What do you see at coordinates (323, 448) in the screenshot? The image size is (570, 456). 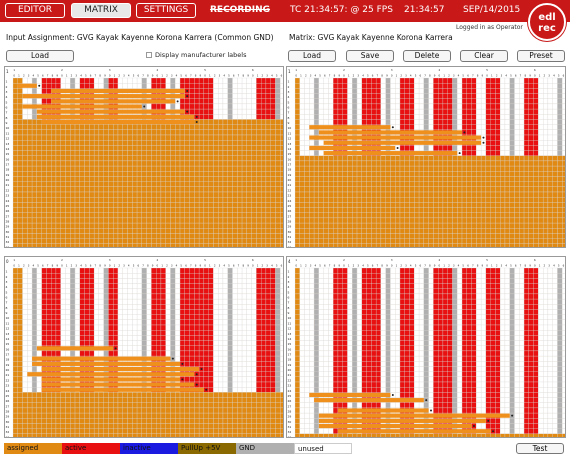 I see `legend-unused: unused` at bounding box center [323, 448].